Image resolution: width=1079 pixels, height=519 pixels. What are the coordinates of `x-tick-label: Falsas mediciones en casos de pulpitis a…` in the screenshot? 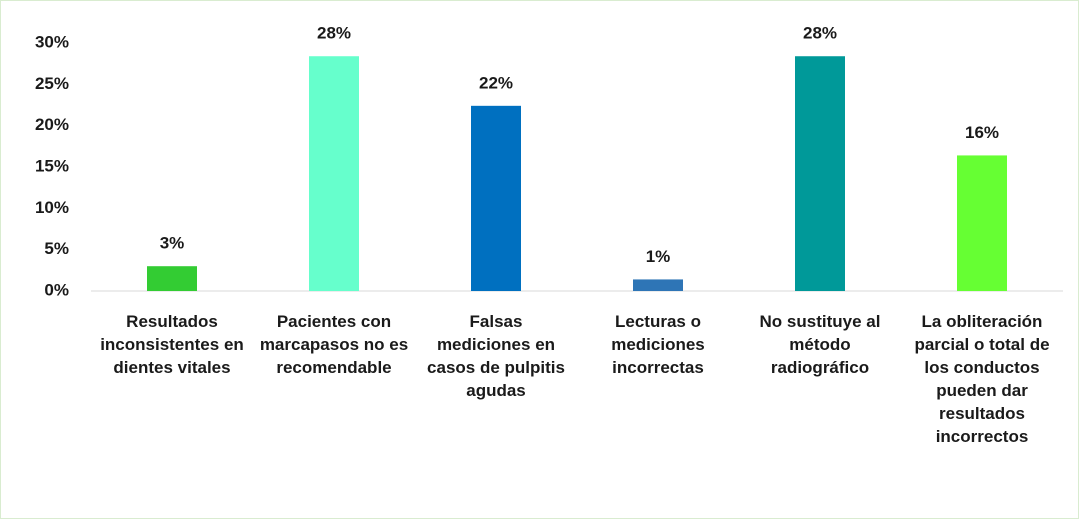 It's located at (496, 356).